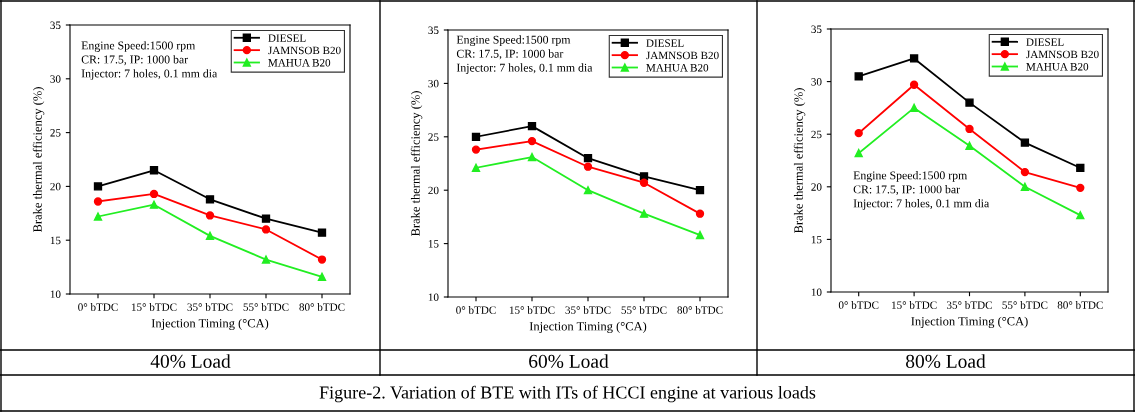 Image resolution: width=1135 pixels, height=412 pixels. What do you see at coordinates (190, 361) in the screenshot?
I see `text: 40% Load` at bounding box center [190, 361].